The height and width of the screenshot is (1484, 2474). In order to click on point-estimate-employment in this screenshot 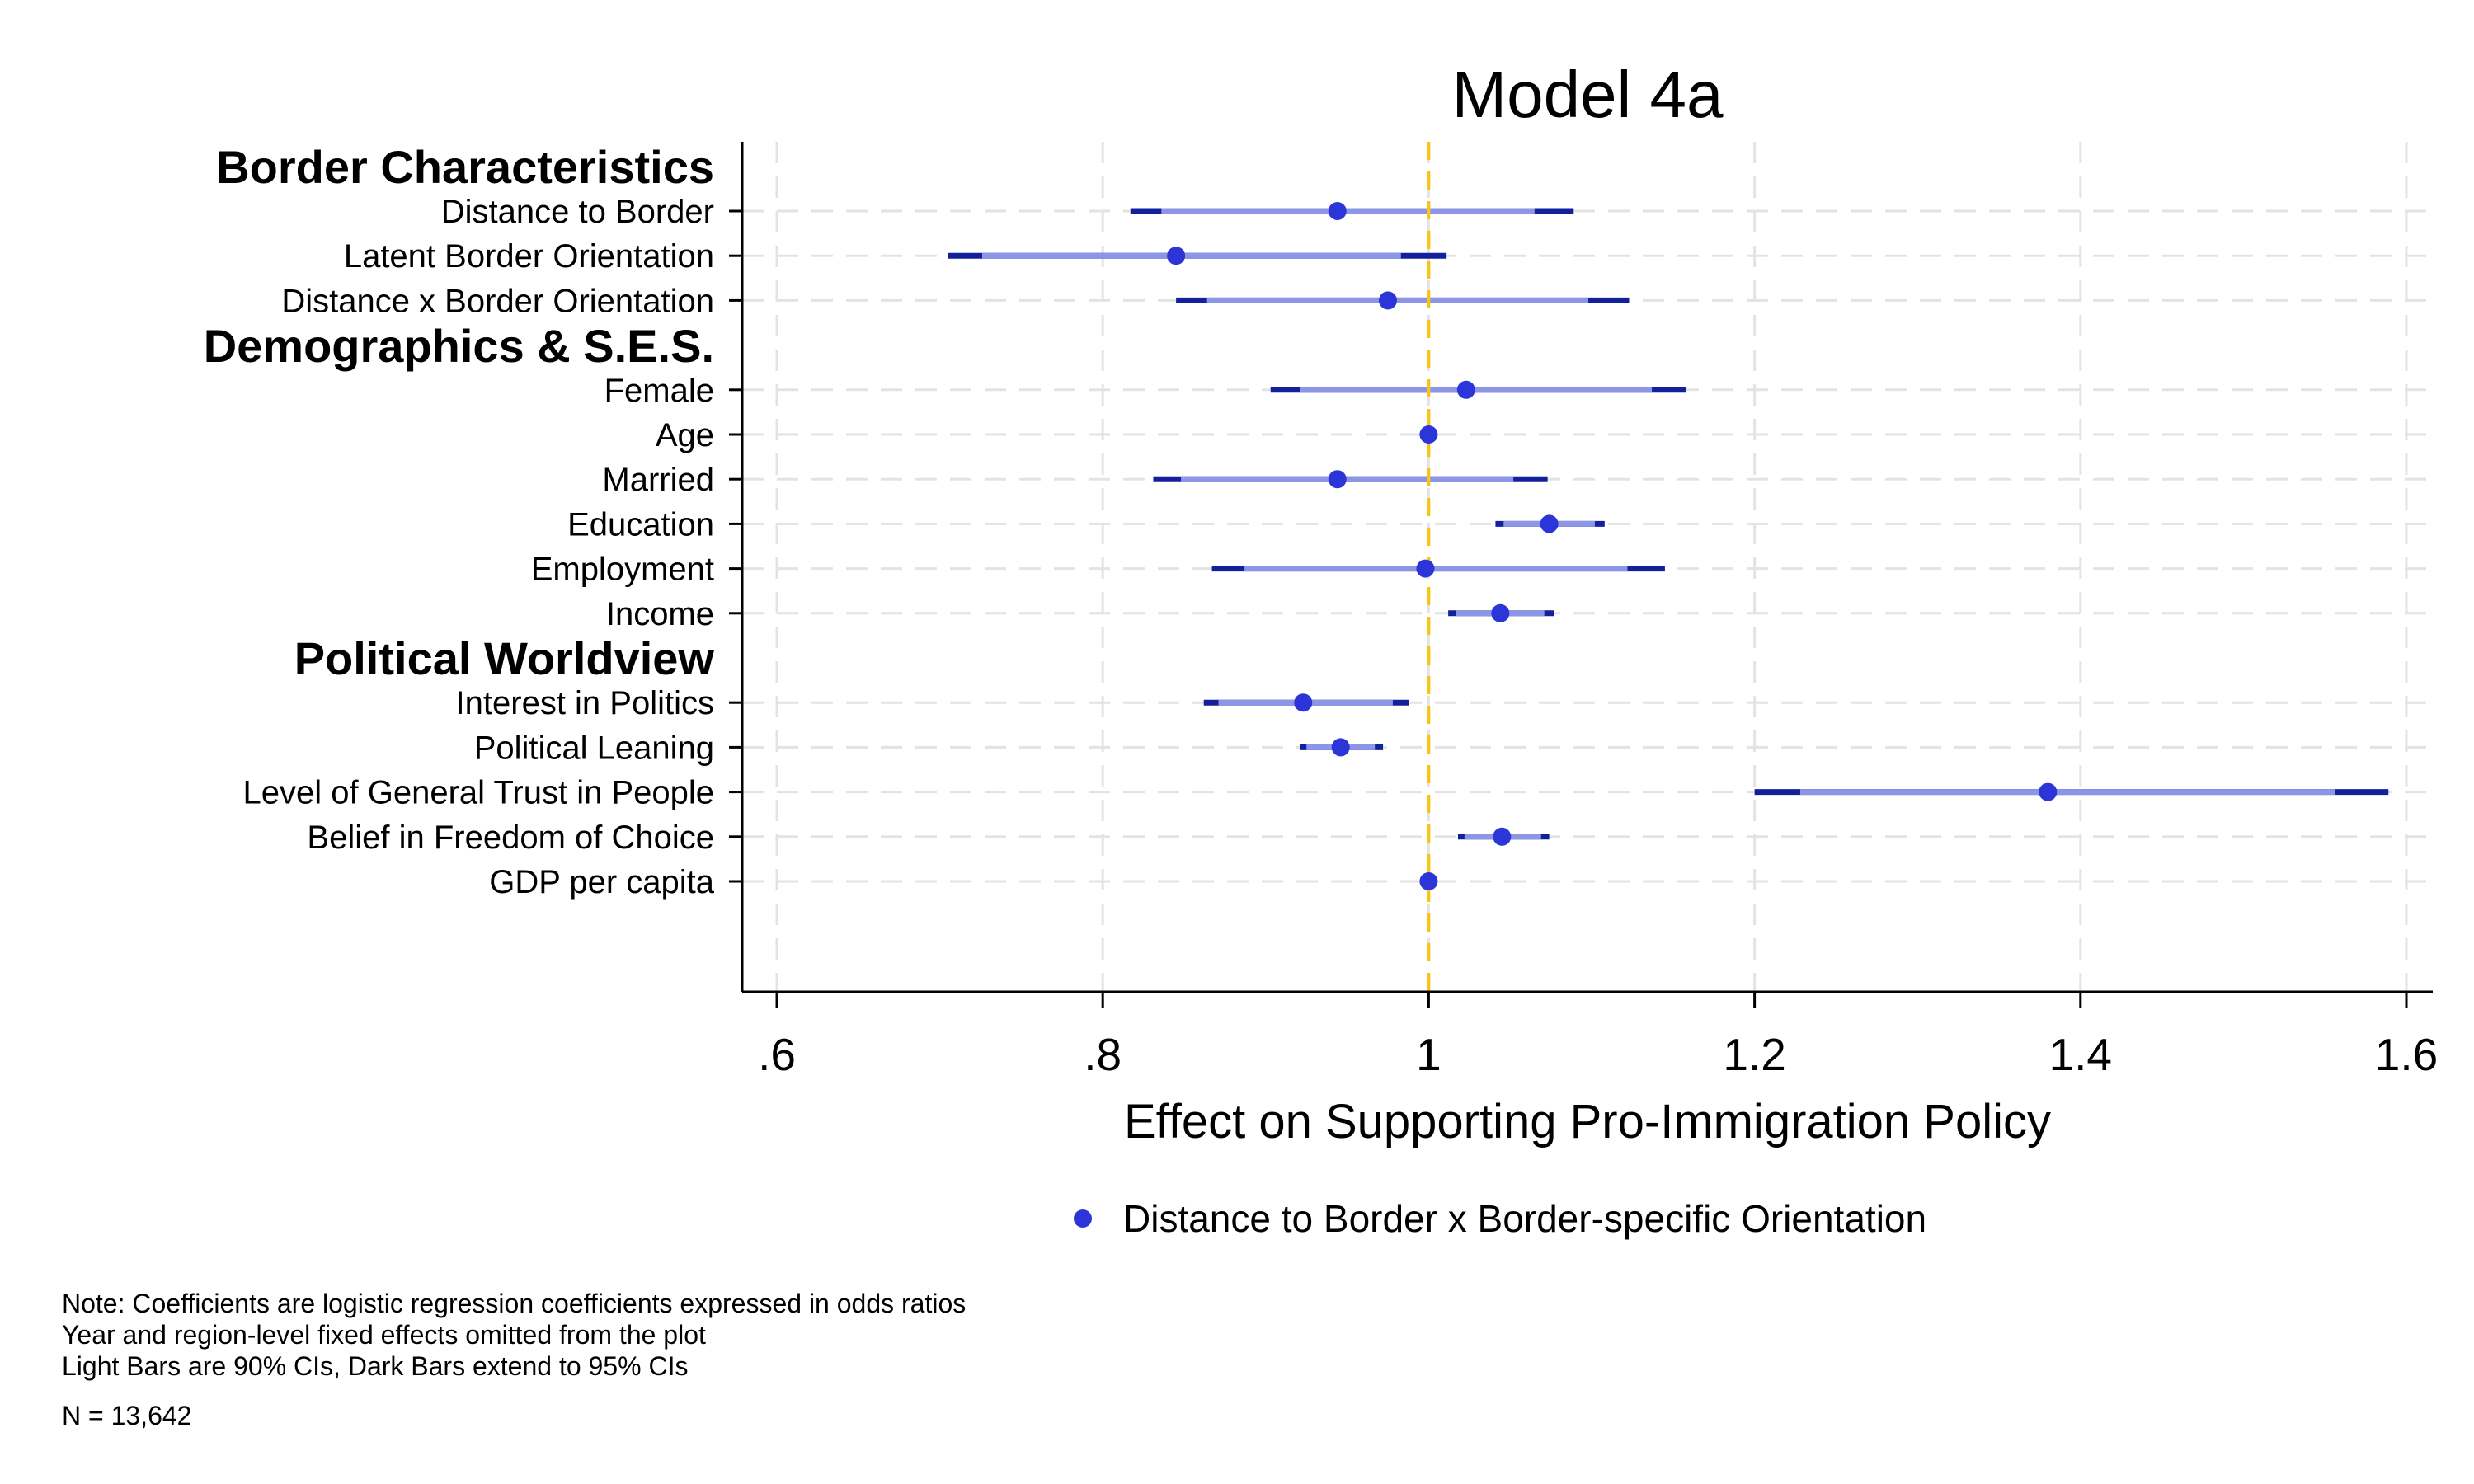, I will do `click(1425, 568)`.